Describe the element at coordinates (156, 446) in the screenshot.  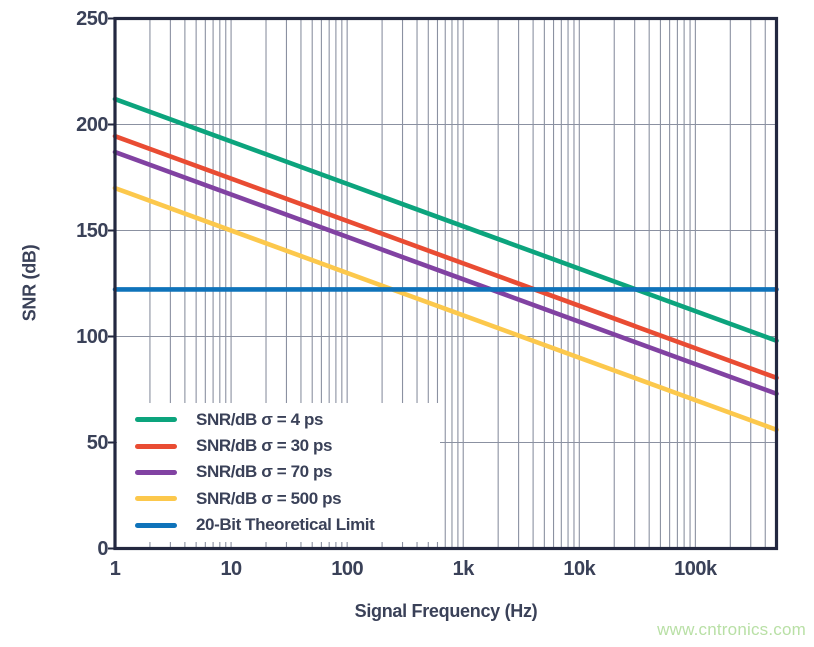
I see `legend-swatch-red-icon` at that location.